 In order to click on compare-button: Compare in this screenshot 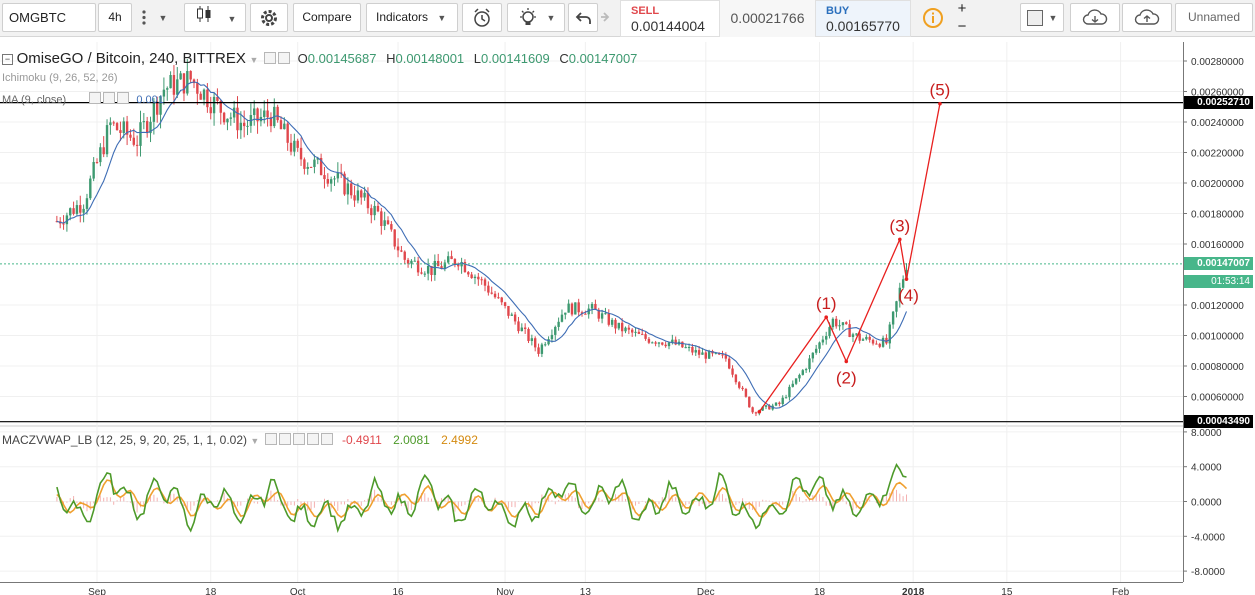, I will do `click(327, 17)`.